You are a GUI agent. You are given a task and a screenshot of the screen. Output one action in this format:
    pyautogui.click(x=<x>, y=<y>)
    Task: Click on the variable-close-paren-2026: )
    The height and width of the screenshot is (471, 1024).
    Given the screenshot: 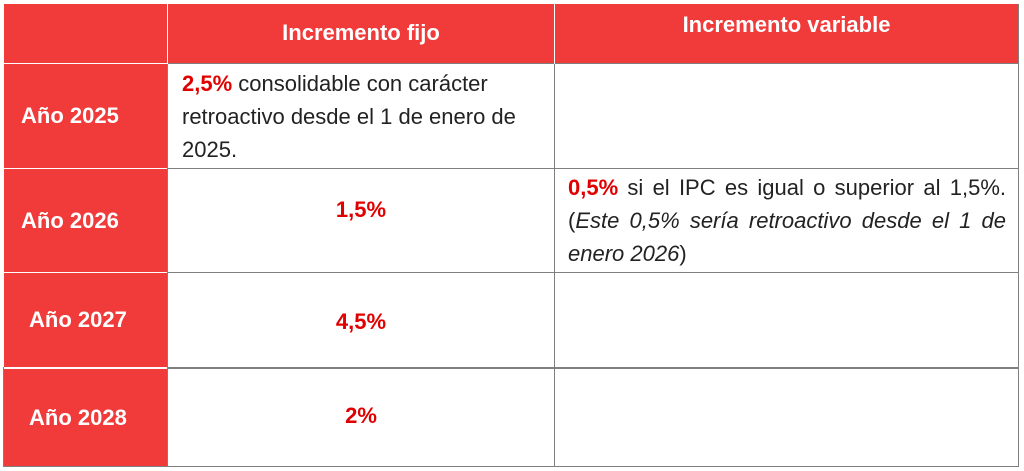 What is the action you would take?
    pyautogui.click(x=683, y=253)
    